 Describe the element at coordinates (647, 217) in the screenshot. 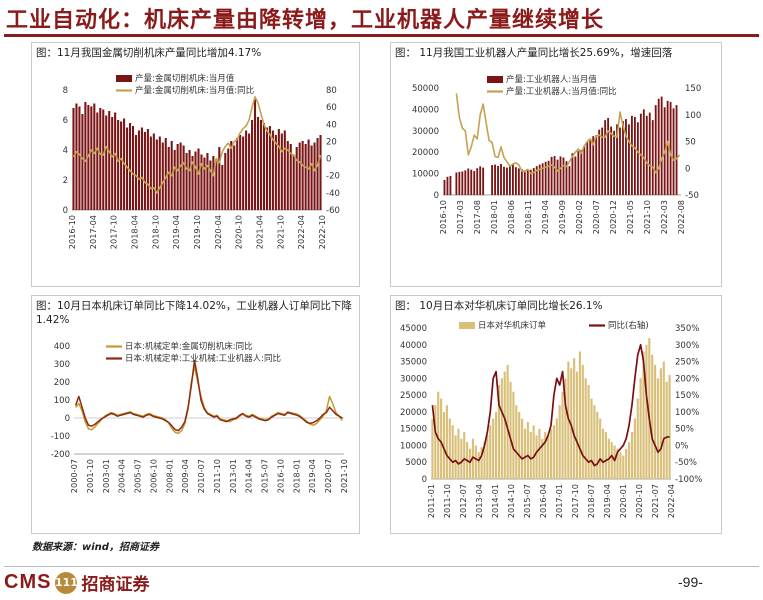

I see `x-tick-label: 2021-10` at that location.